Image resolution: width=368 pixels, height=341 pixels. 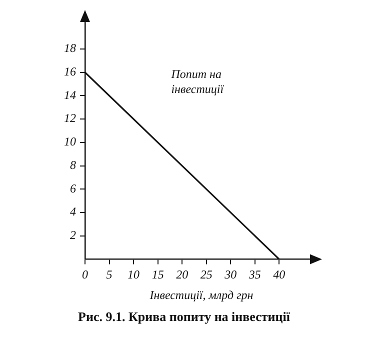 I want to click on x-tick-label: 15, so click(x=158, y=275).